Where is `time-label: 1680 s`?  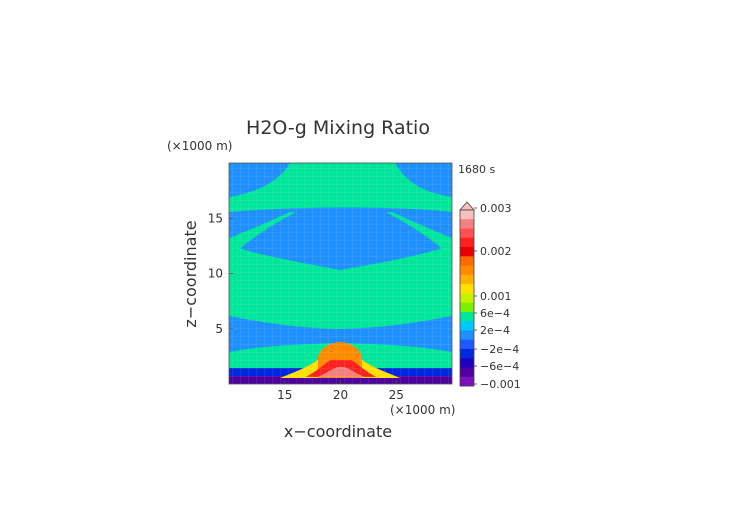
time-label: 1680 s is located at coordinates (476, 169).